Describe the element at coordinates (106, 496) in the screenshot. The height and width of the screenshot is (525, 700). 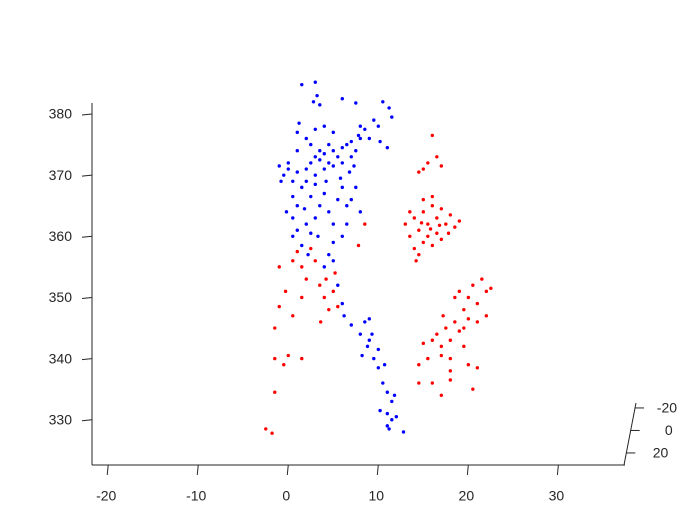
I see `x-tick-label: -20` at that location.